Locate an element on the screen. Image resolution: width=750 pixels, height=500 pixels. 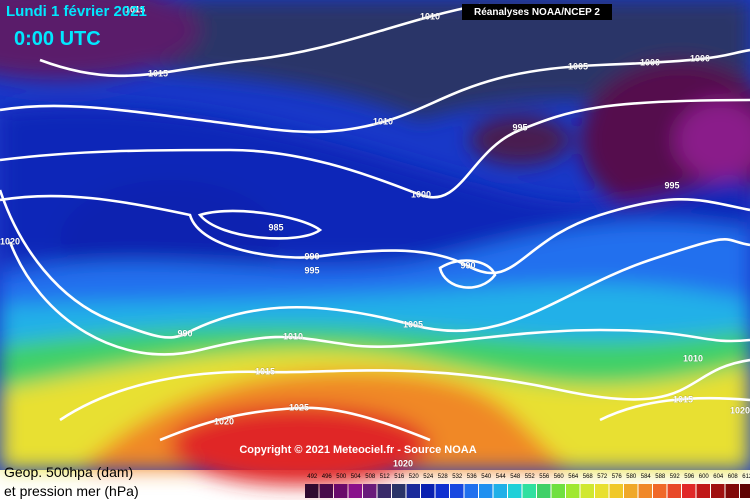
scale-label: 524 is located at coordinates (428, 477).